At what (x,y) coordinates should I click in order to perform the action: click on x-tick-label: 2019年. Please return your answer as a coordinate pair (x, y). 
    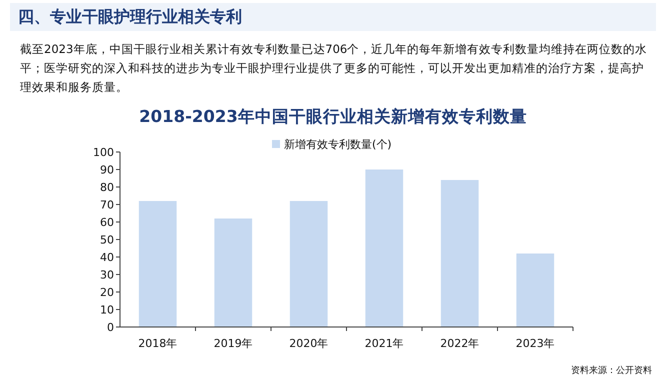
    Looking at the image, I should click on (233, 343).